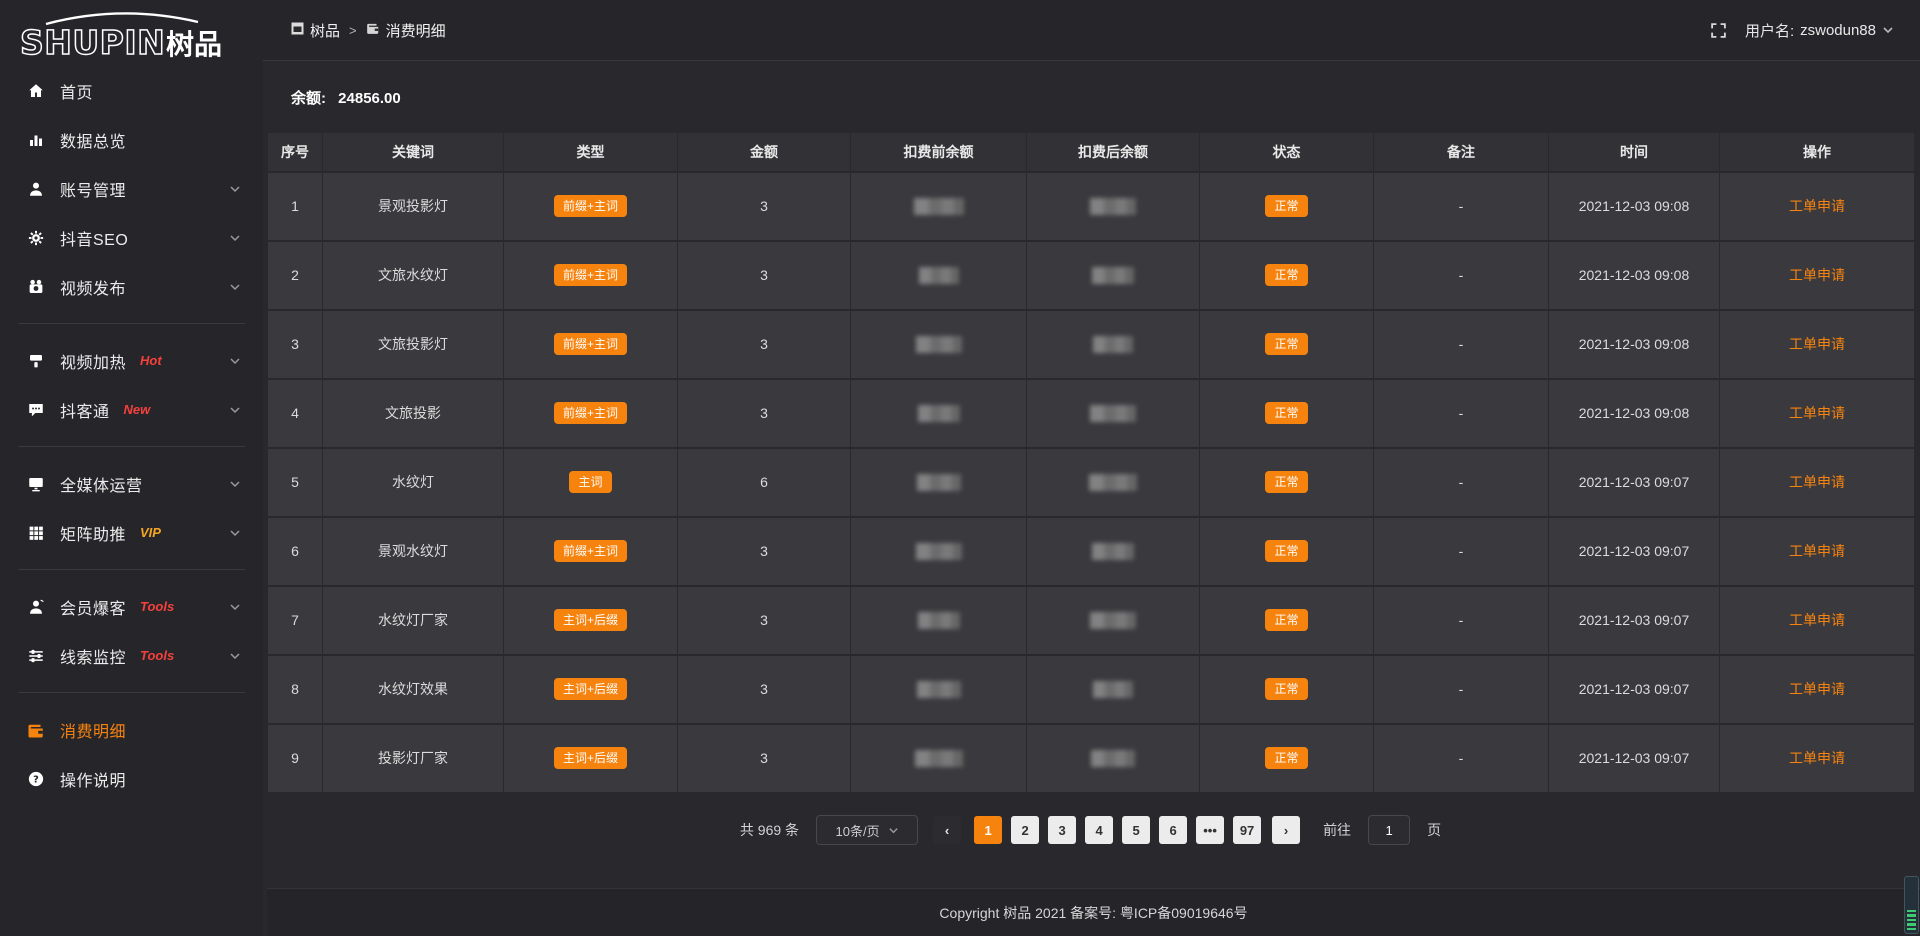  What do you see at coordinates (1389, 830) in the screenshot?
I see `goto-page-input` at bounding box center [1389, 830].